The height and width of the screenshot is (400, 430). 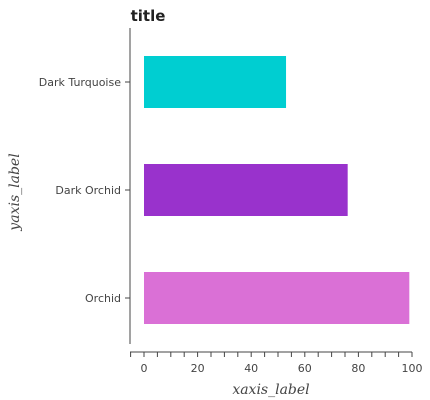 What do you see at coordinates (148, 16) in the screenshot?
I see `chart-title: title` at bounding box center [148, 16].